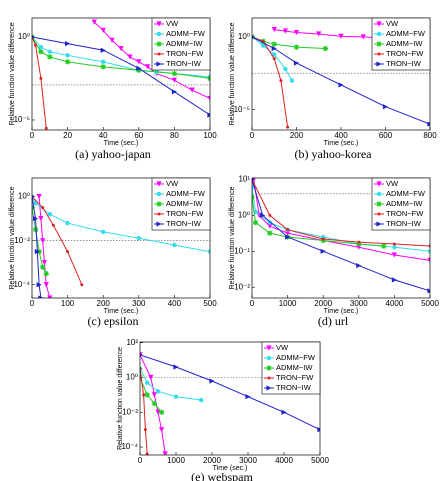  Describe the element at coordinates (405, 213) in the screenshot. I see `legend-label: TRON−FW` at that location.